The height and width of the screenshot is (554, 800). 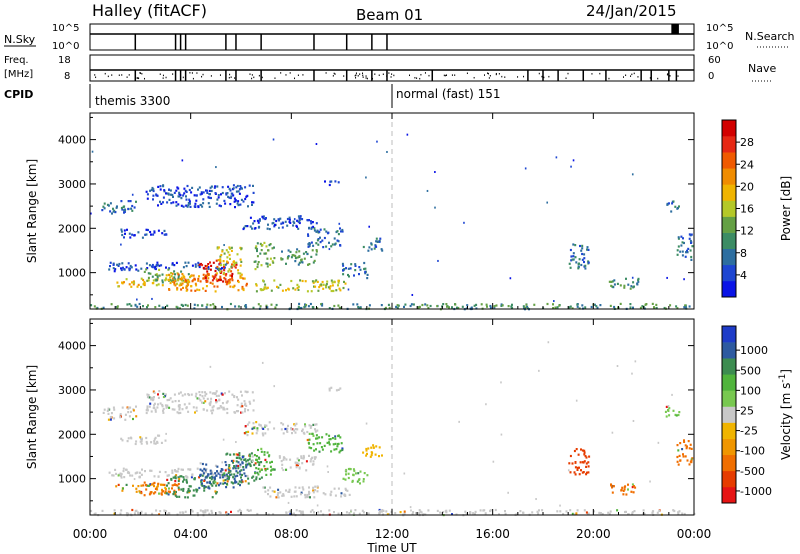 What do you see at coordinates (149, 10) in the screenshot?
I see `radar-title: Halley (fitACF)` at bounding box center [149, 10].